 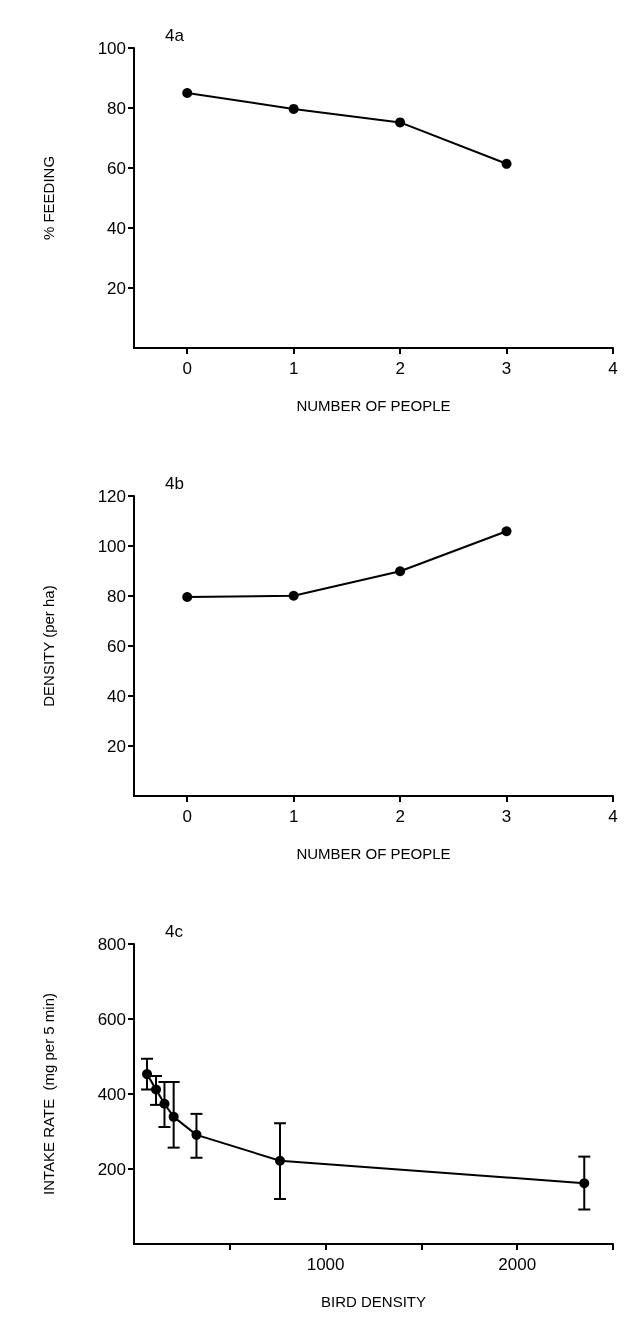 What do you see at coordinates (111, 496) in the screenshot?
I see `y-tick-label: 120` at bounding box center [111, 496].